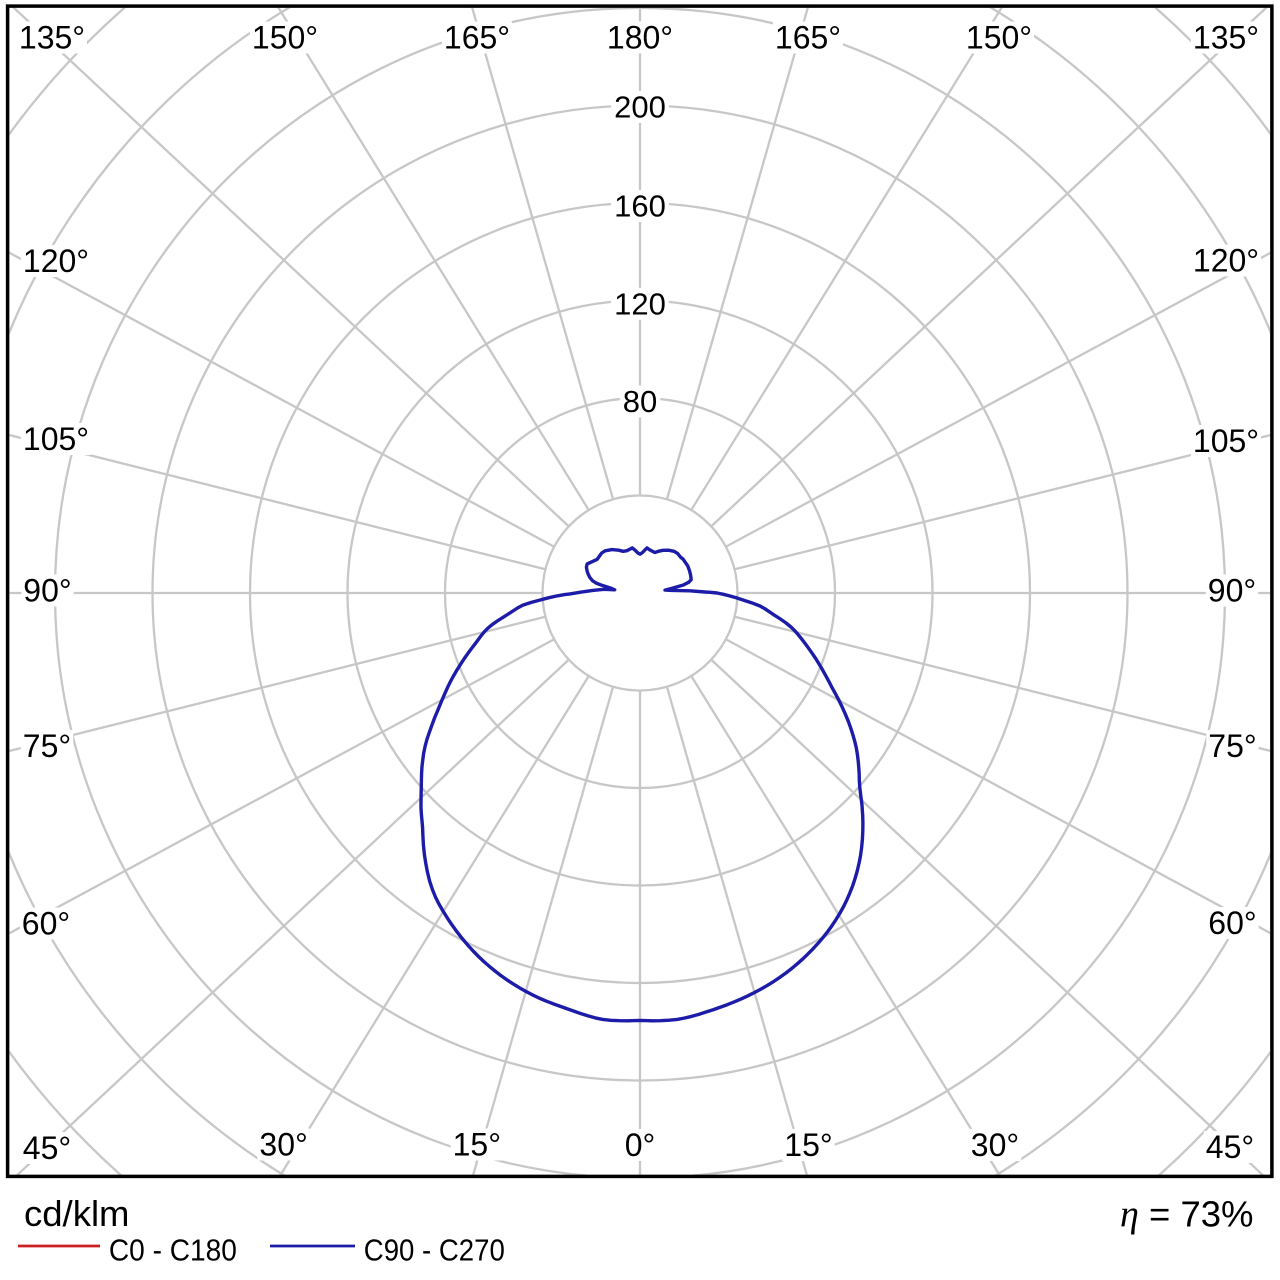  I want to click on svg-text: 0°, so click(640, 1145).